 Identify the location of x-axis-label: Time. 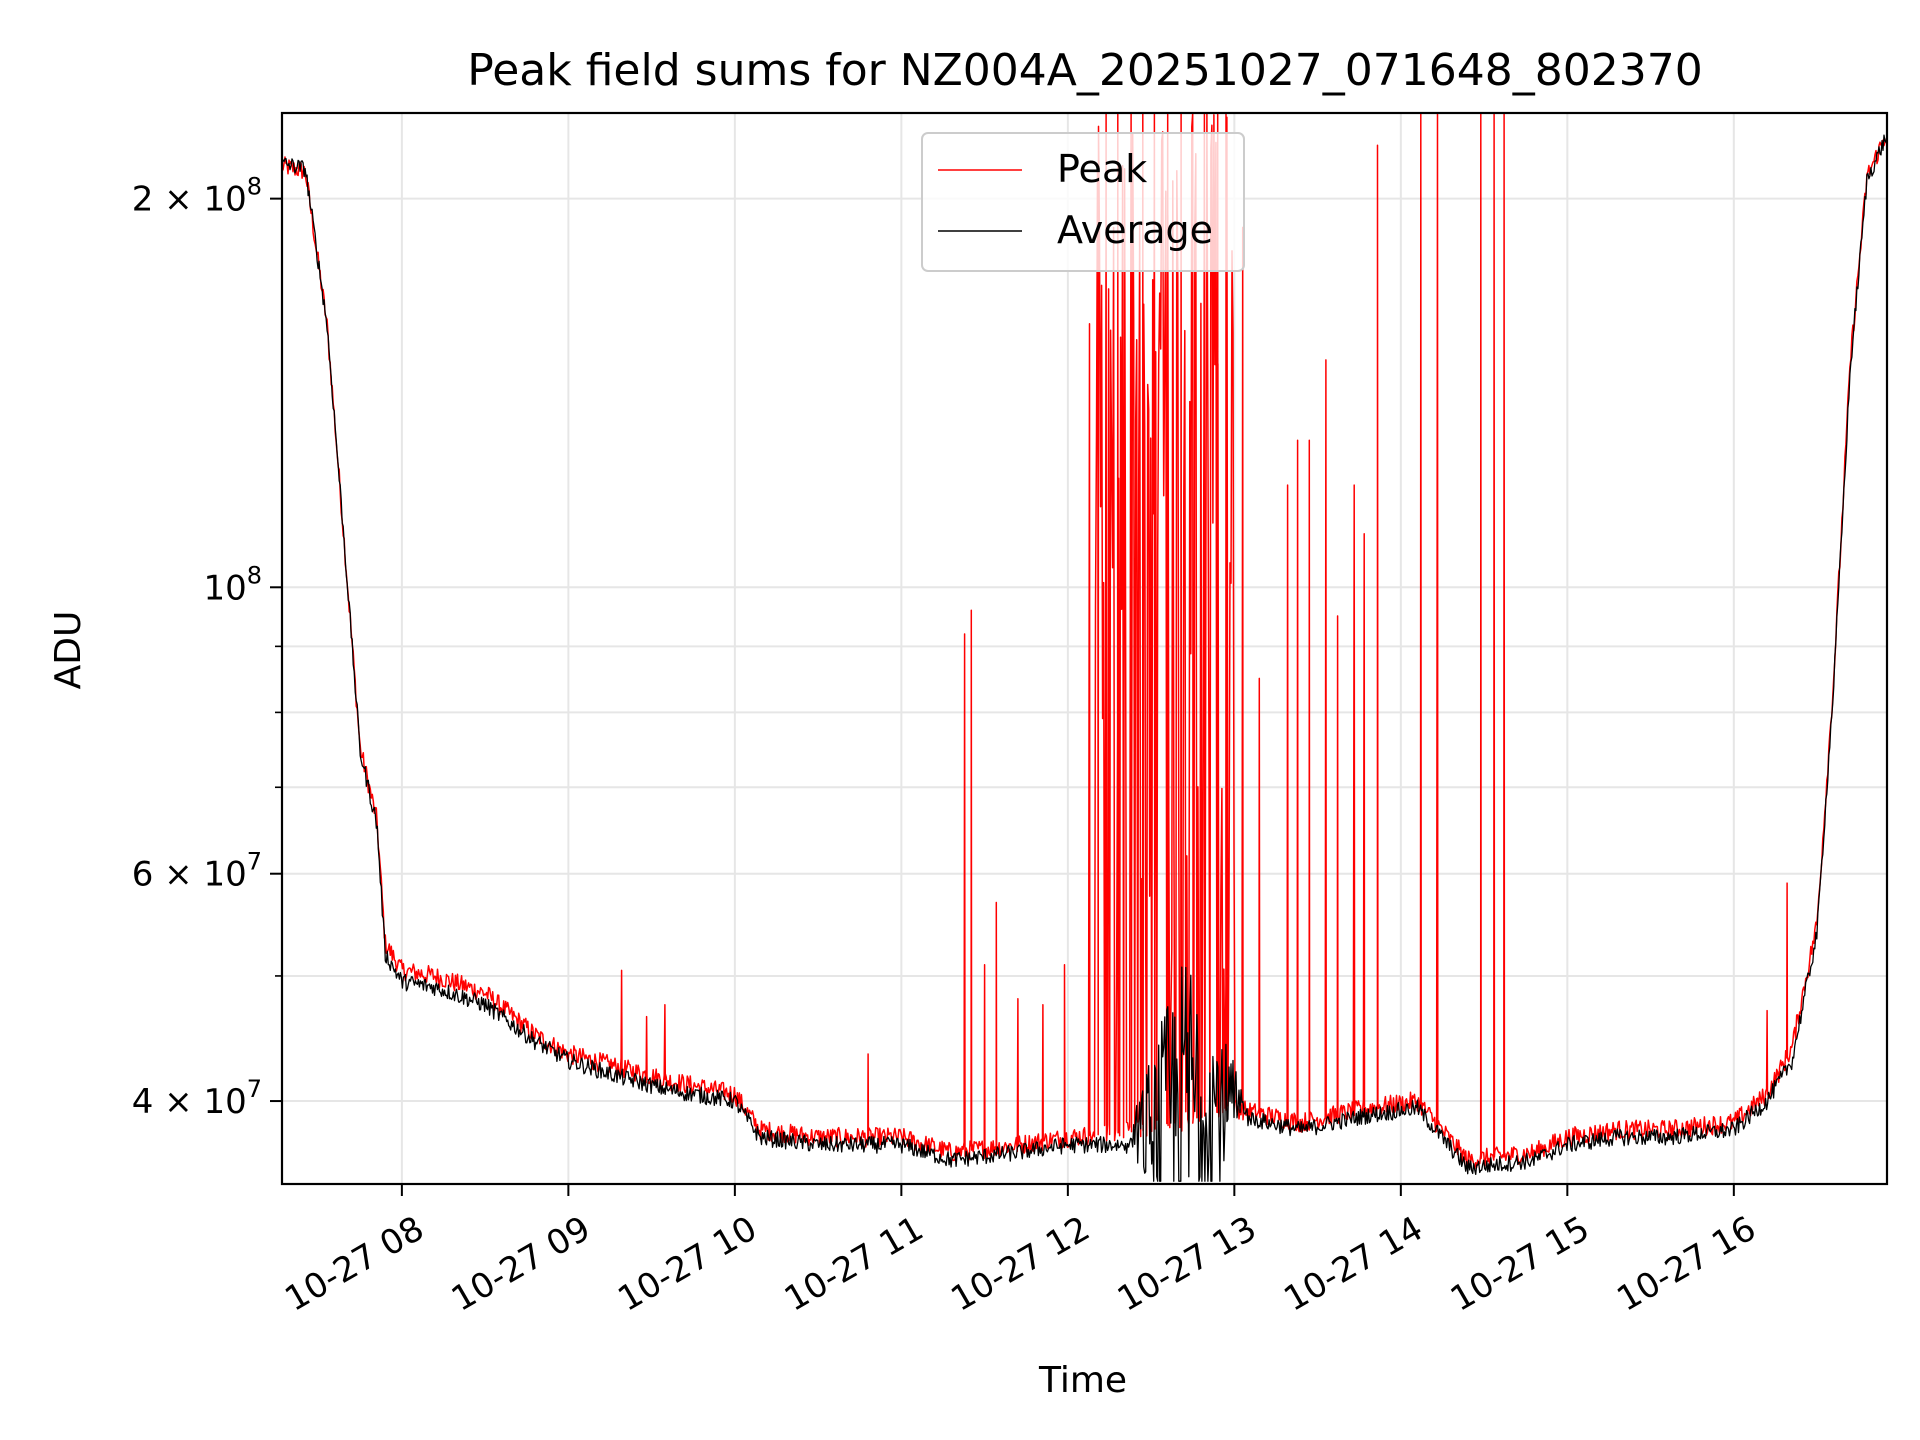
(1082, 1380).